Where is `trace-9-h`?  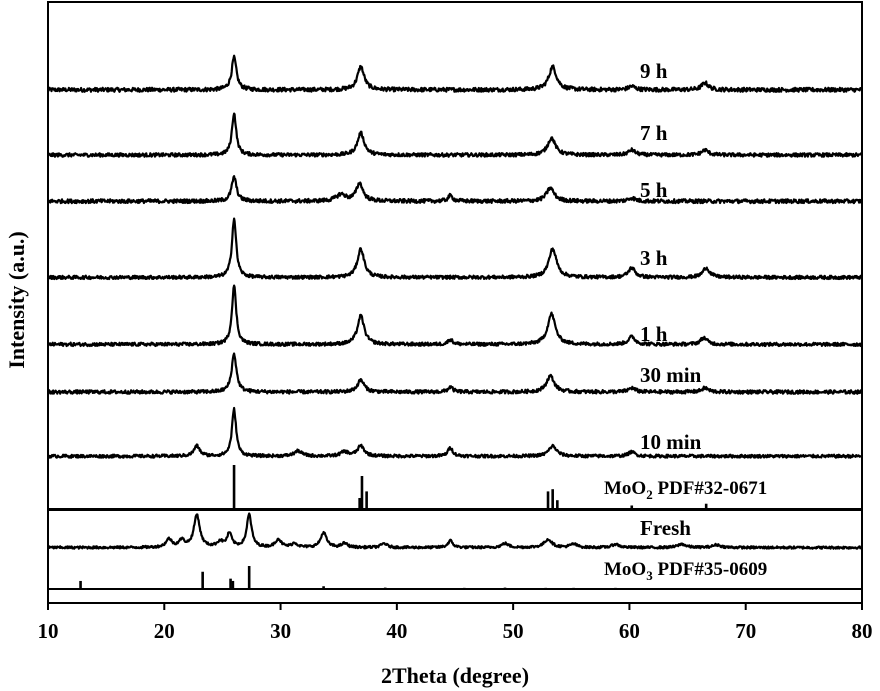
trace-9-h is located at coordinates (454, 73).